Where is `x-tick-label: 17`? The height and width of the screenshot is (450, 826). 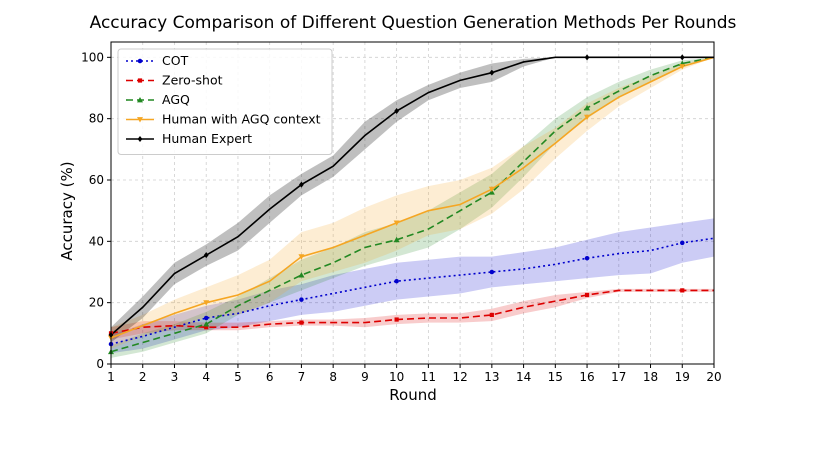
x-tick-label: 17 is located at coordinates (618, 377).